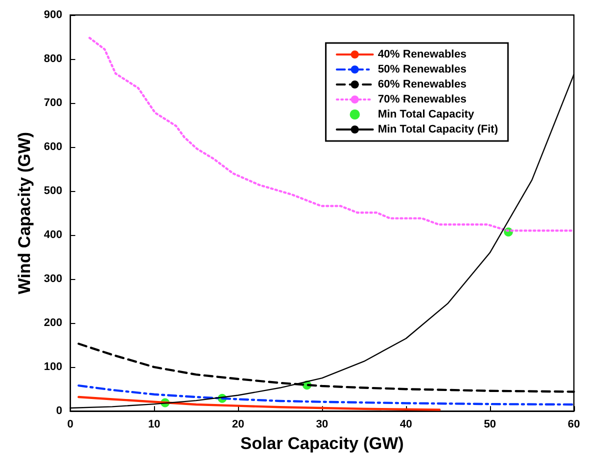 This screenshot has height=465, width=591. Describe the element at coordinates (422, 70) in the screenshot. I see `legend-label: 50% Renewables` at that location.